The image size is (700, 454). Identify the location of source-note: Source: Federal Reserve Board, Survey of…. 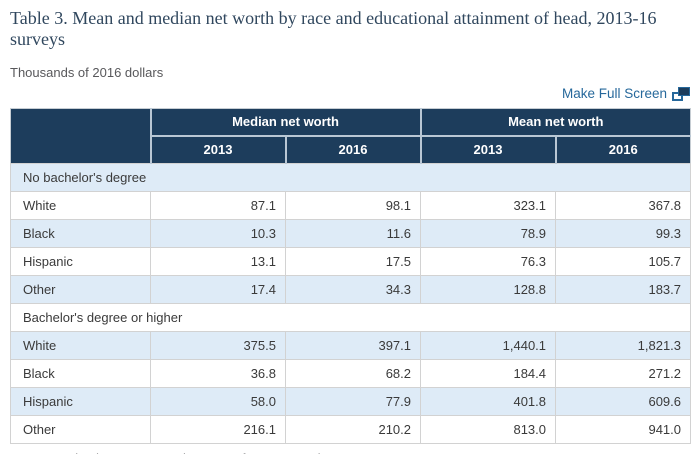
(350, 453).